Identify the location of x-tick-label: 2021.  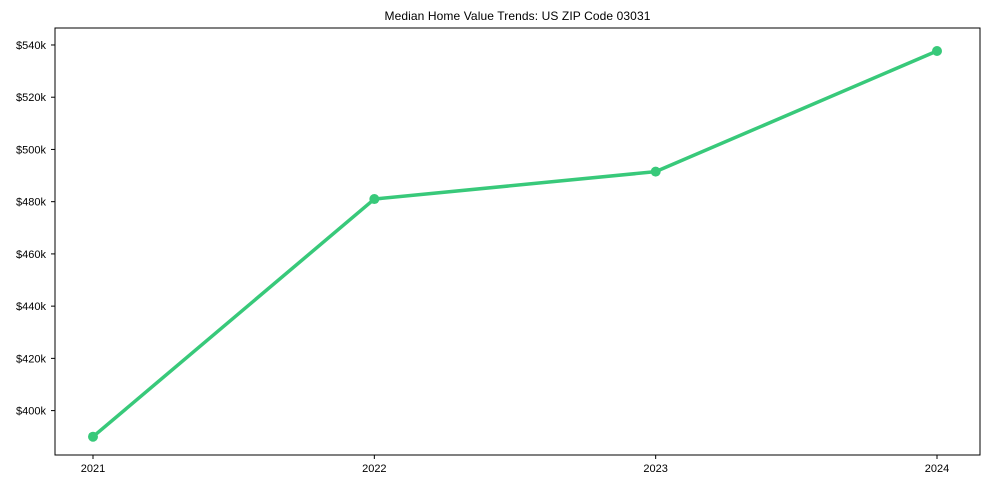
(93, 469).